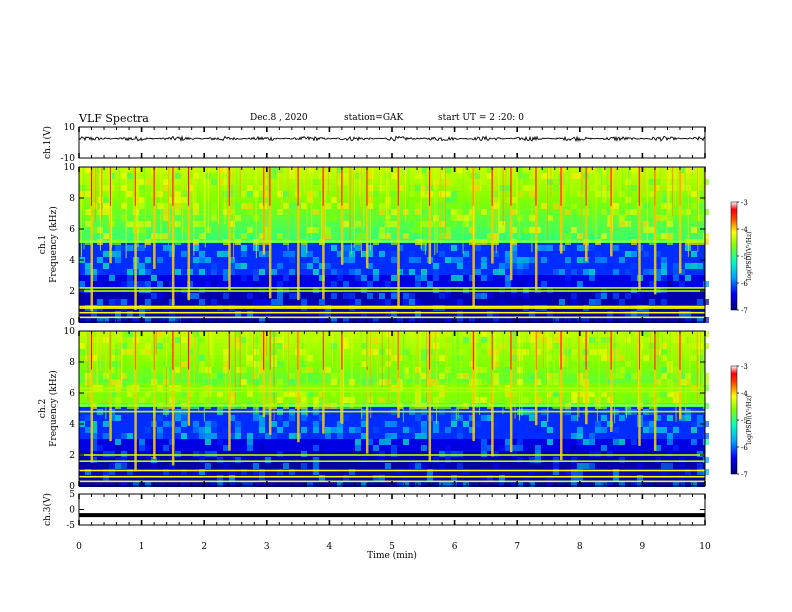 The image size is (792, 612). I want to click on sferic-burst, so click(154, 218).